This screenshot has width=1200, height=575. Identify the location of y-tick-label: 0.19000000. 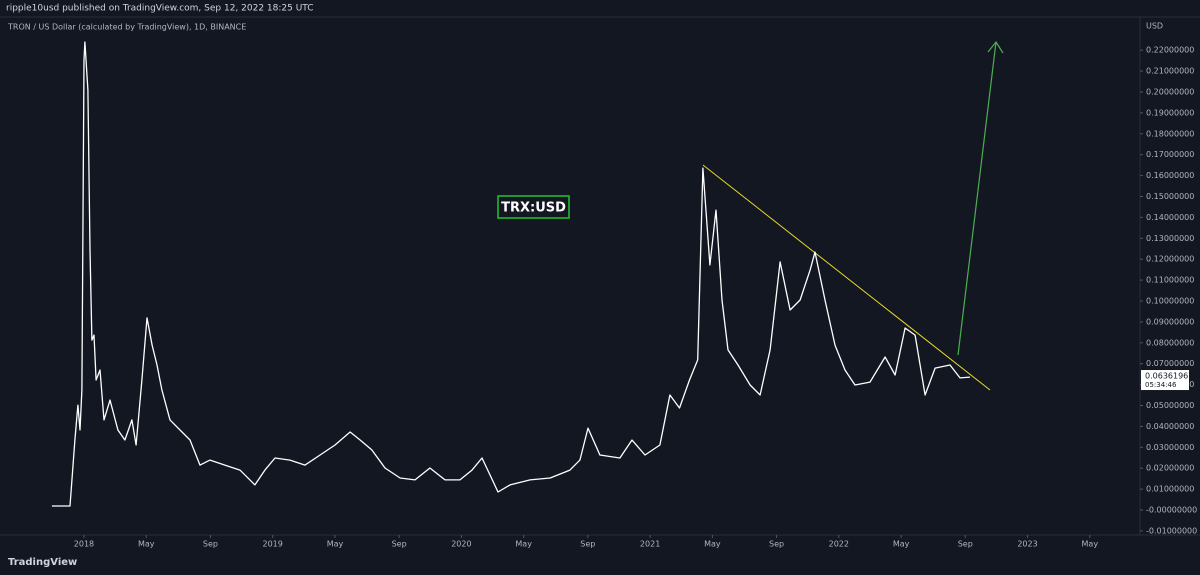
(1170, 112).